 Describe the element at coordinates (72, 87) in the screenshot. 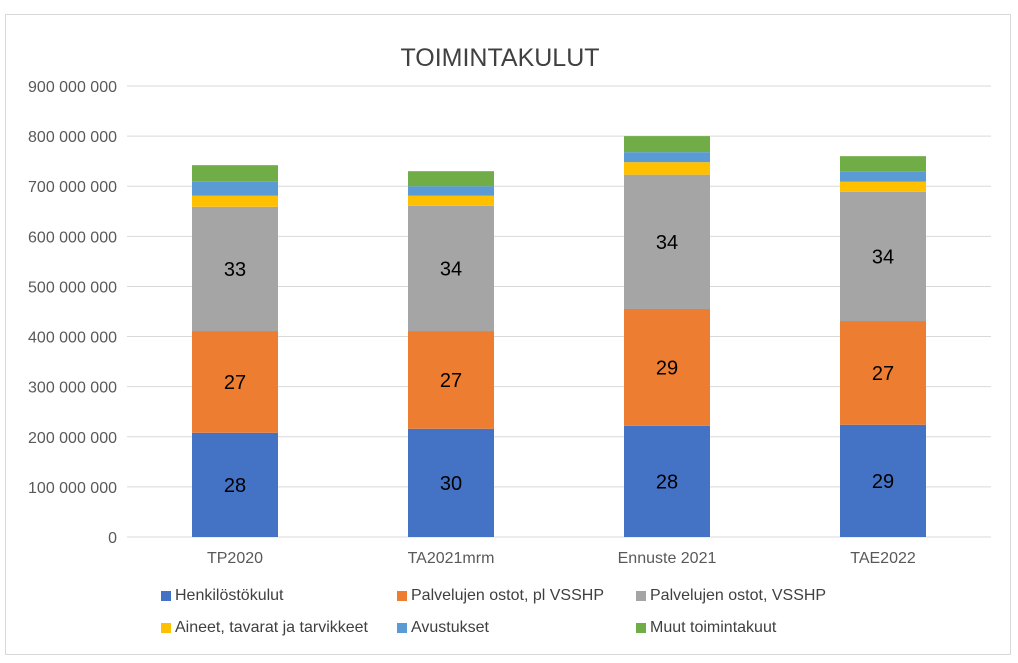

I see `y-tick-label: 900 000 000` at that location.